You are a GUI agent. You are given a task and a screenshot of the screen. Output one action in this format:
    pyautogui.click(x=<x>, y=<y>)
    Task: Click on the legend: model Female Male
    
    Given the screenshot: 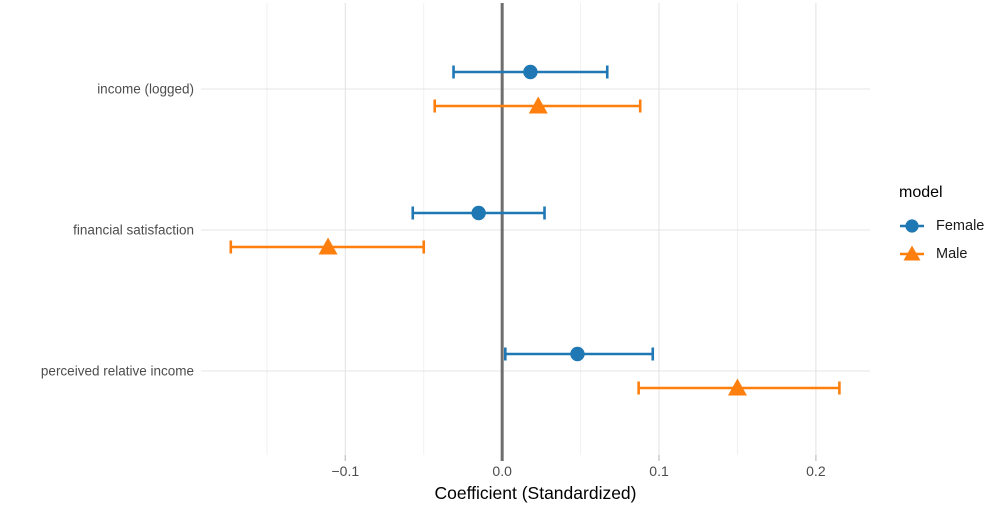 What is the action you would take?
    pyautogui.click(x=940, y=226)
    